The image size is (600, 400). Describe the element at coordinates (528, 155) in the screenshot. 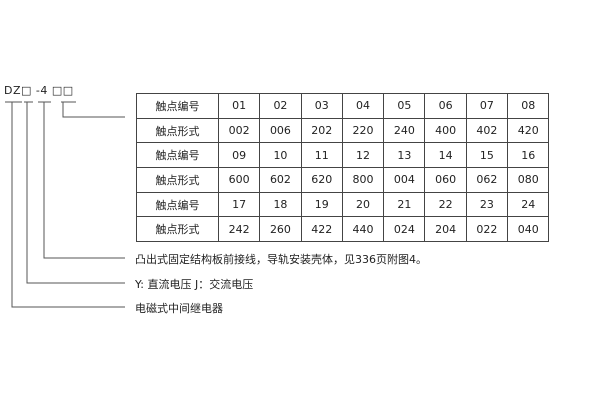

I see `table-cell: 16` at that location.